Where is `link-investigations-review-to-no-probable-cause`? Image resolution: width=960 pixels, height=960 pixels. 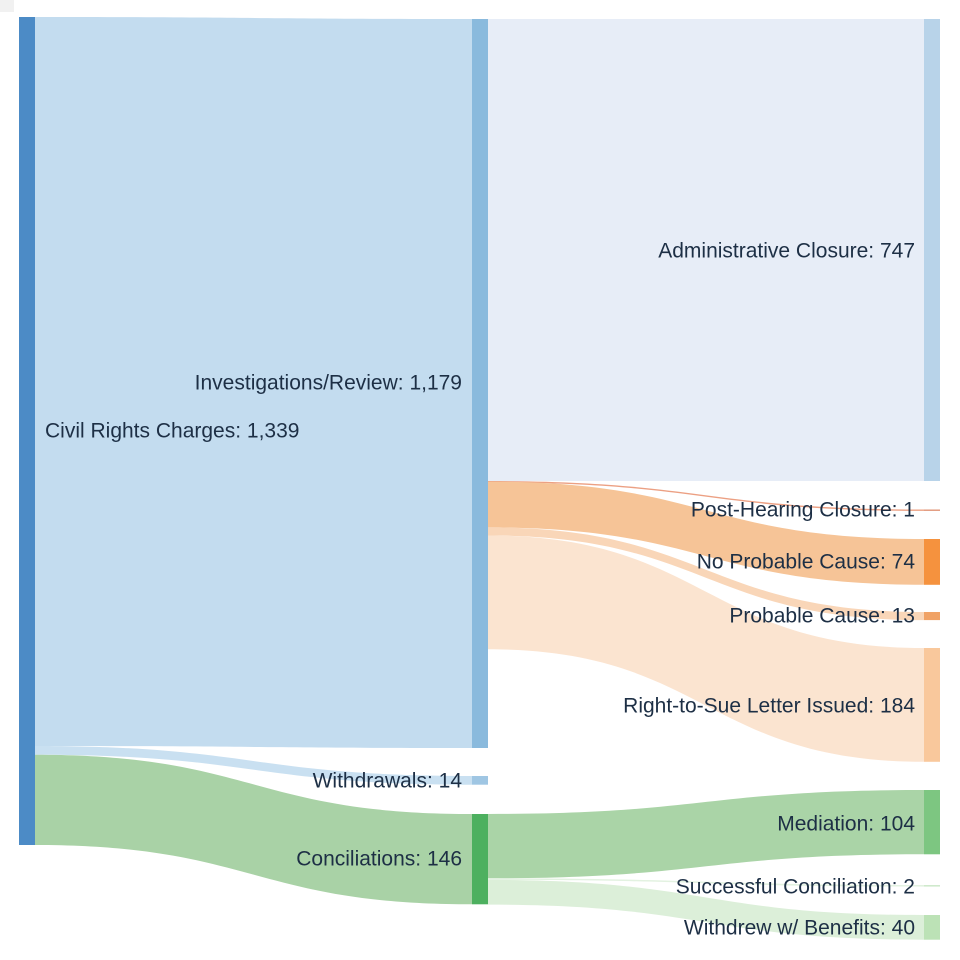
link-investigations-review-to-no-probable-cause is located at coordinates (706, 533).